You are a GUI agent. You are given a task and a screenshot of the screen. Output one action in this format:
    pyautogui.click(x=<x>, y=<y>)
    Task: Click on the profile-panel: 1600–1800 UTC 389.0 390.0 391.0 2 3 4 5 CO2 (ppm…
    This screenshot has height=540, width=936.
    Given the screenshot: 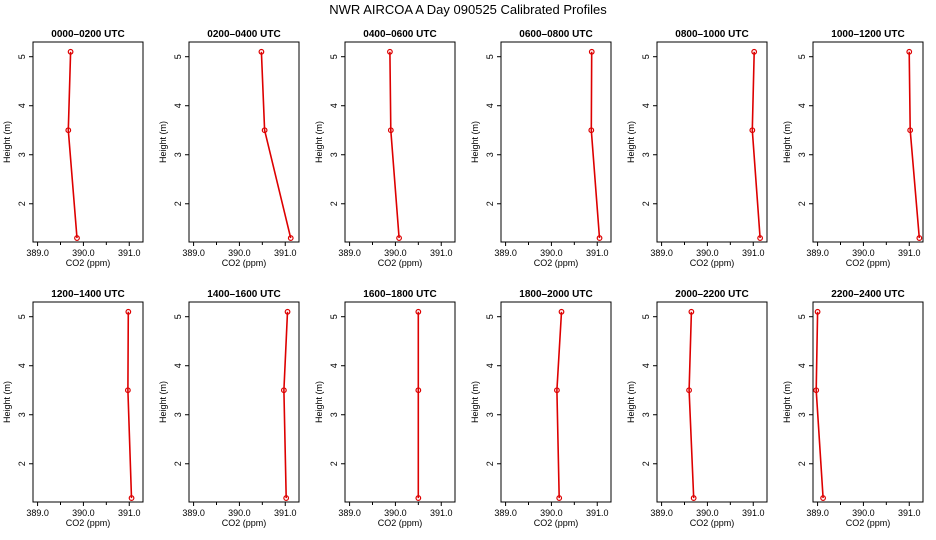 What is the action you would take?
    pyautogui.click(x=385, y=408)
    